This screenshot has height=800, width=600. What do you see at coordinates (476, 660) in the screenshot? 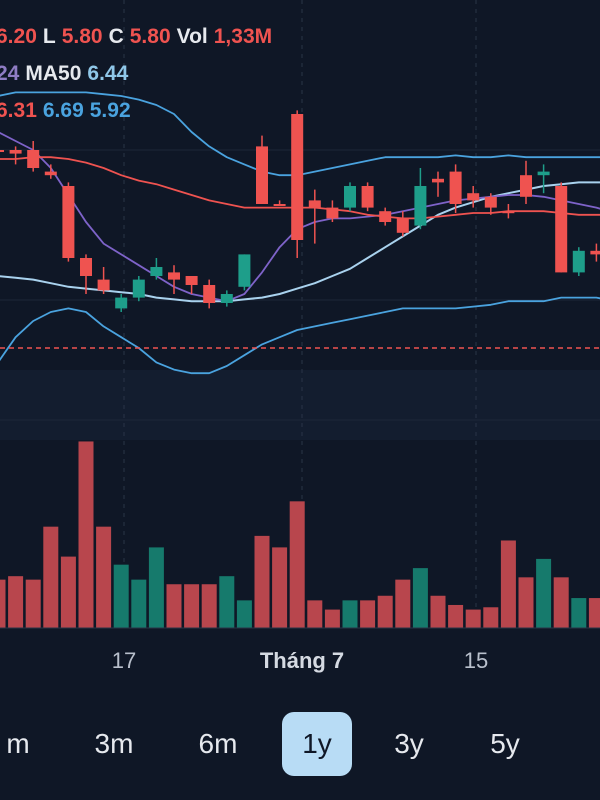
I see `x-label-15: 15` at bounding box center [476, 660].